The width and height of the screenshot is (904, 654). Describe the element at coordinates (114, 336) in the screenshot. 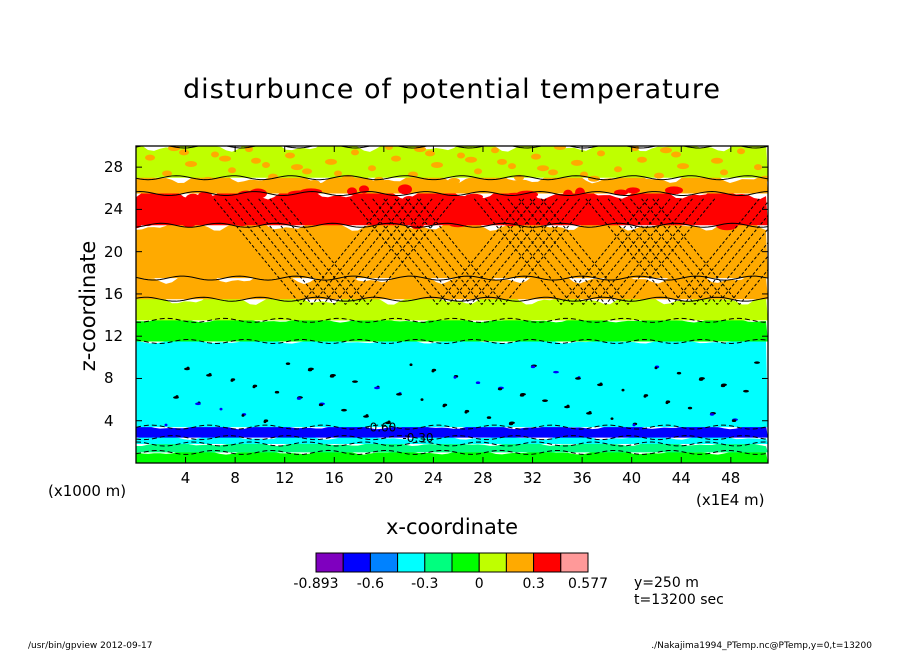

I see `y-tick-label: 12` at that location.